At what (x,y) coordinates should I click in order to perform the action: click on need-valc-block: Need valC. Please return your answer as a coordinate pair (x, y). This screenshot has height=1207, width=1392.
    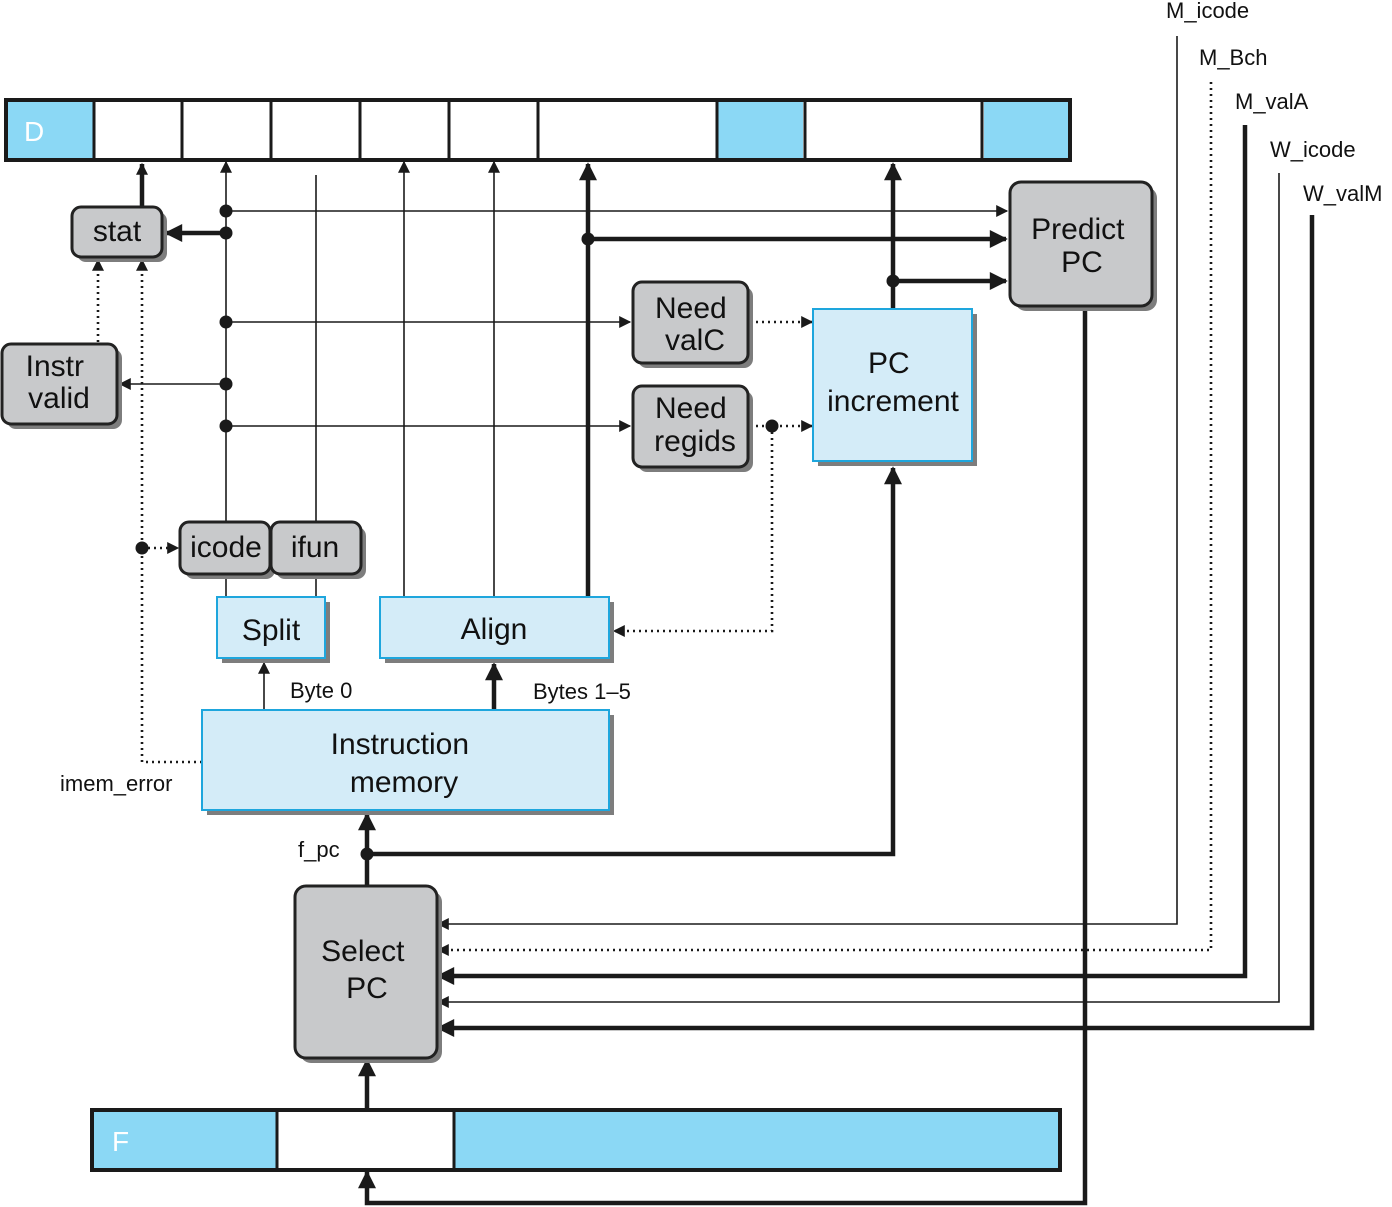
    Looking at the image, I should click on (692, 324).